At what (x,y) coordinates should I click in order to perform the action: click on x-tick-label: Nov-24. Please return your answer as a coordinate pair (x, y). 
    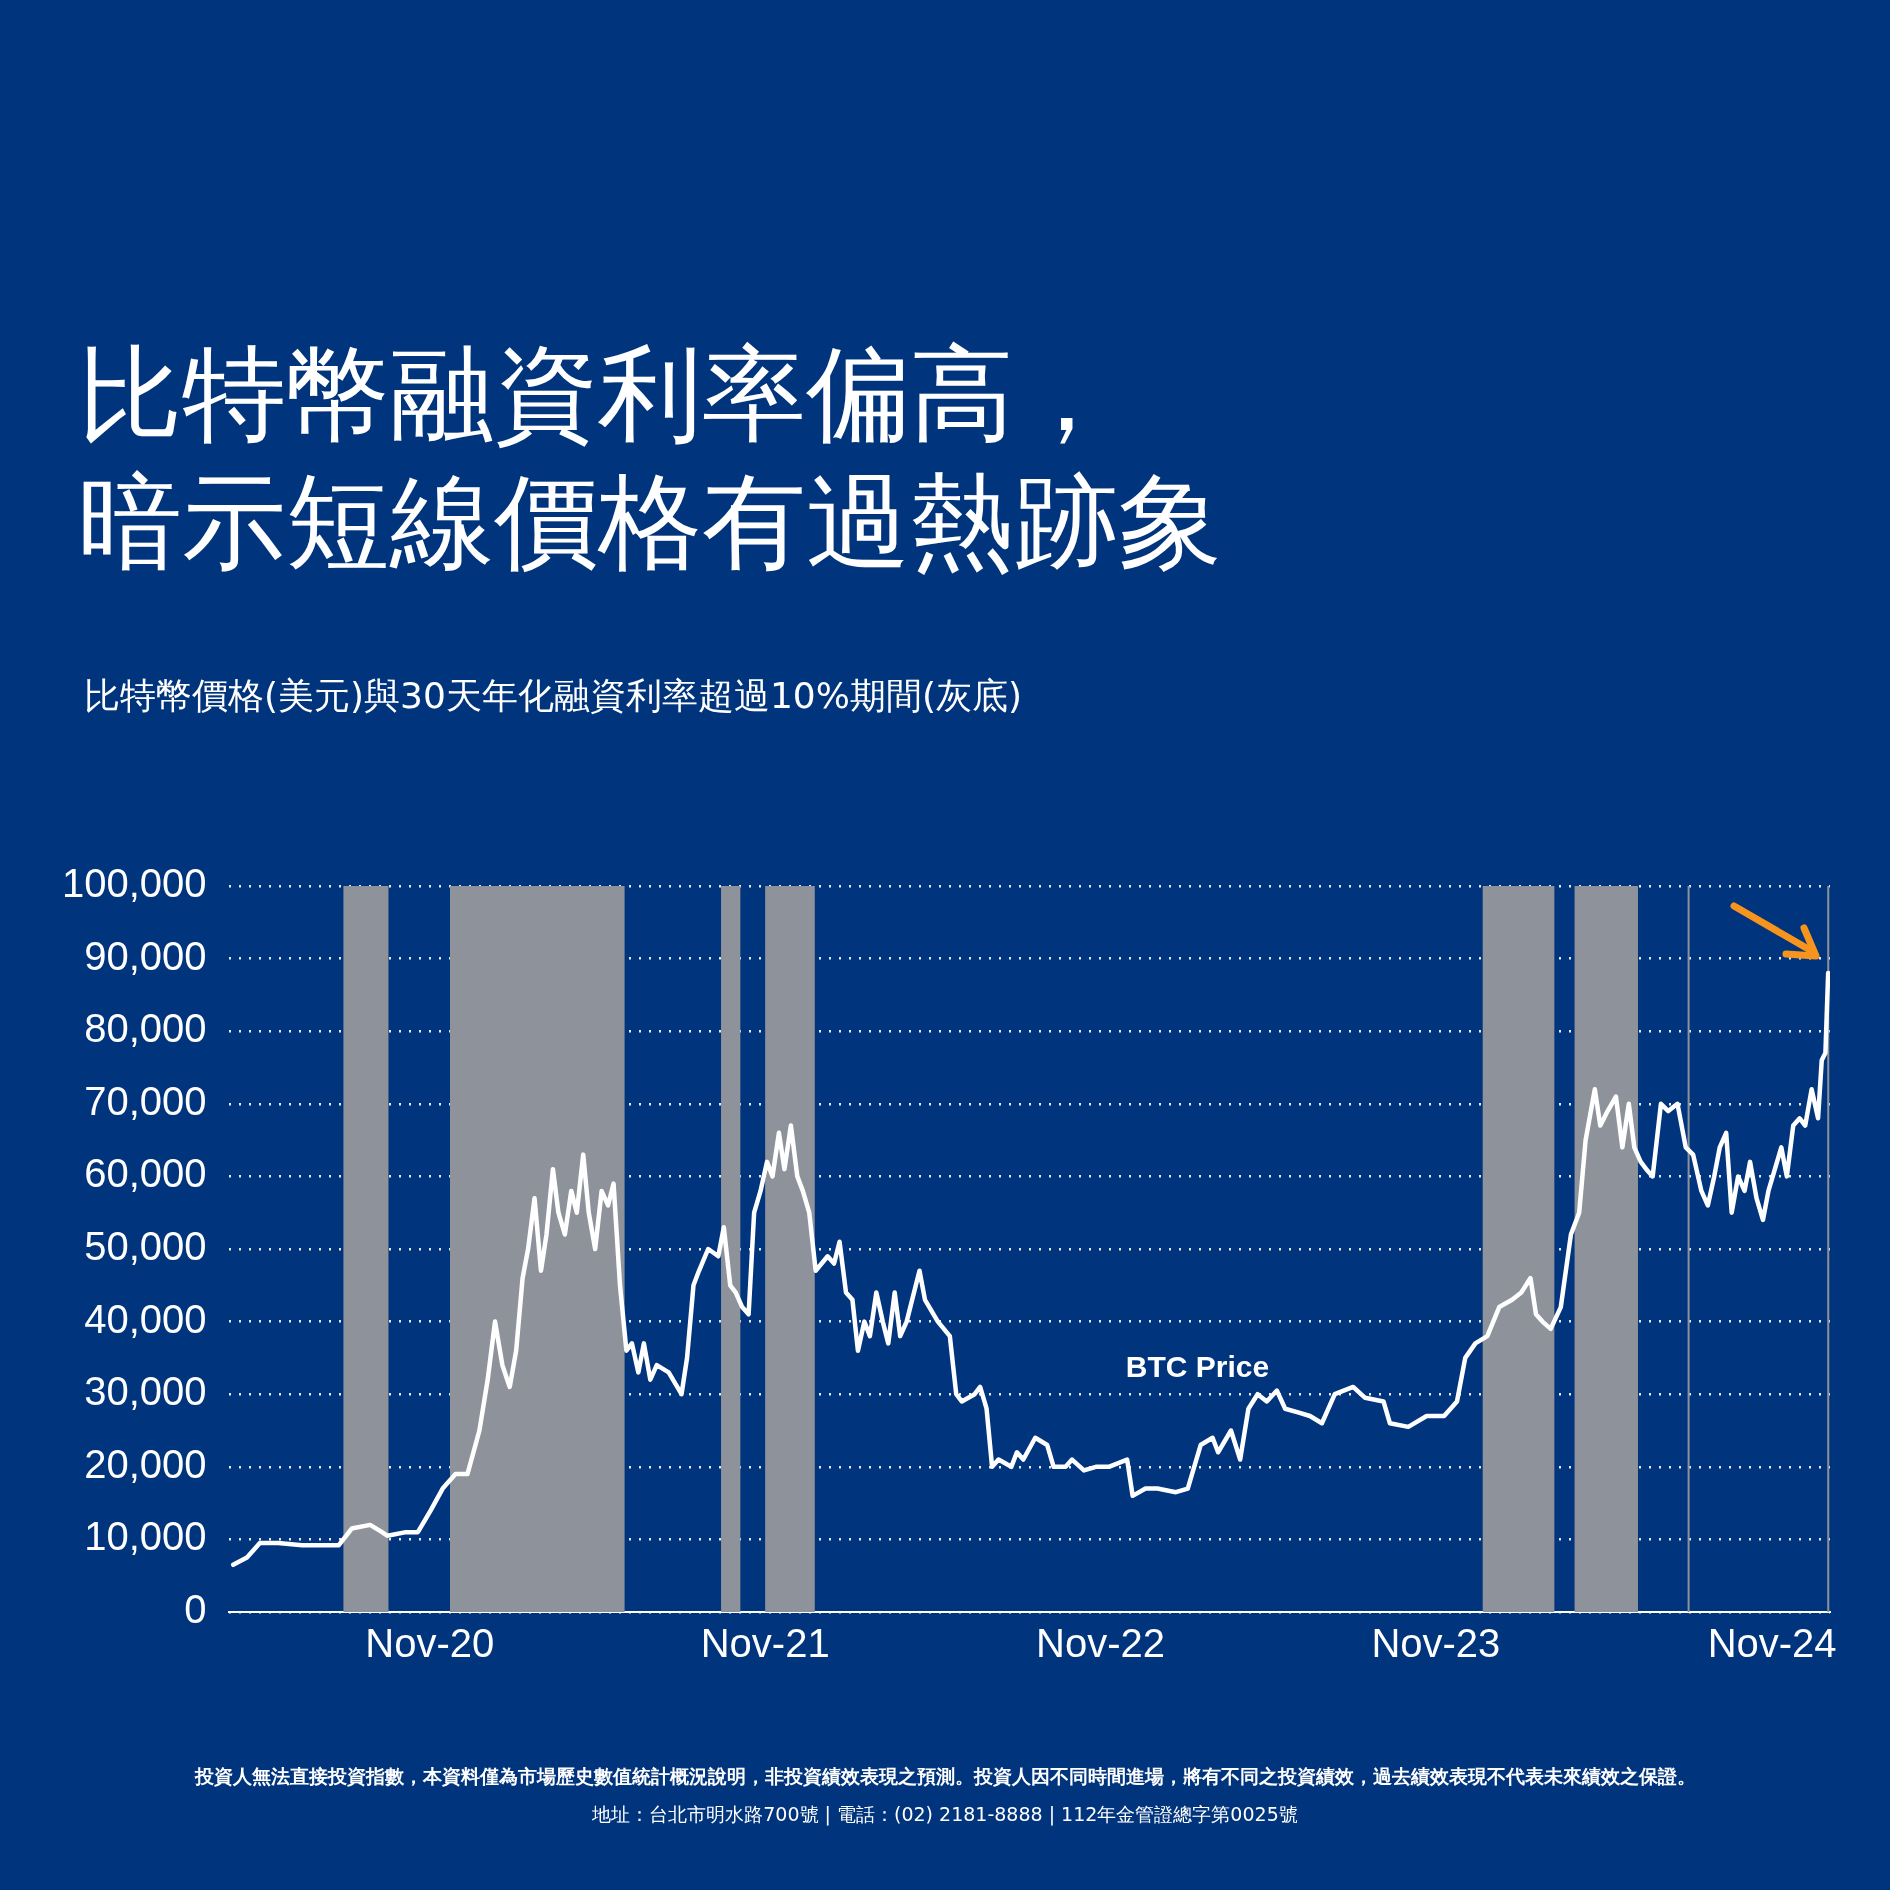
    Looking at the image, I should click on (1772, 1643).